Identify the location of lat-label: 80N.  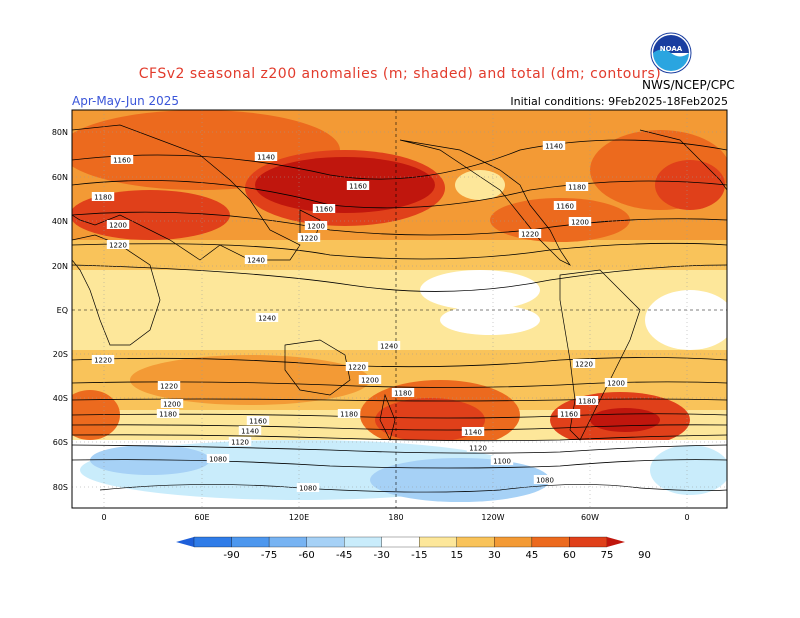
(60, 132).